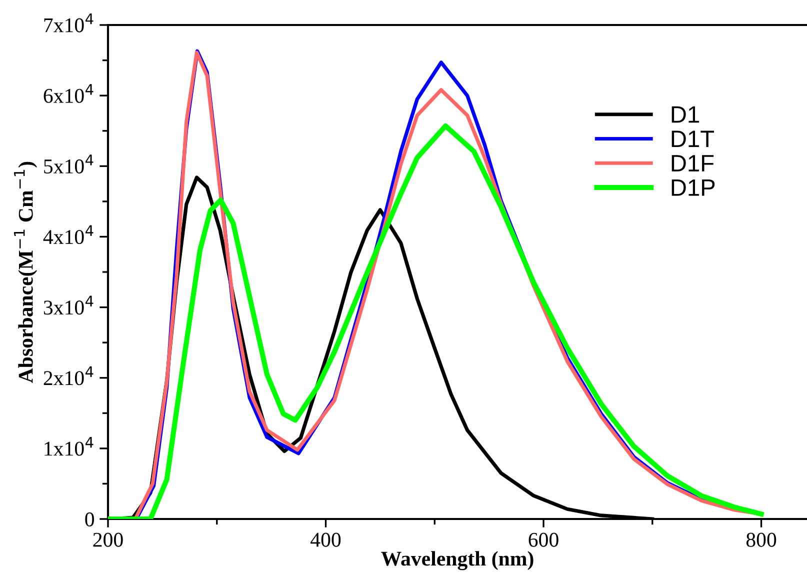  What do you see at coordinates (69, 23) in the screenshot?
I see `y-tick-label: 7x10$^{4}$` at bounding box center [69, 23].